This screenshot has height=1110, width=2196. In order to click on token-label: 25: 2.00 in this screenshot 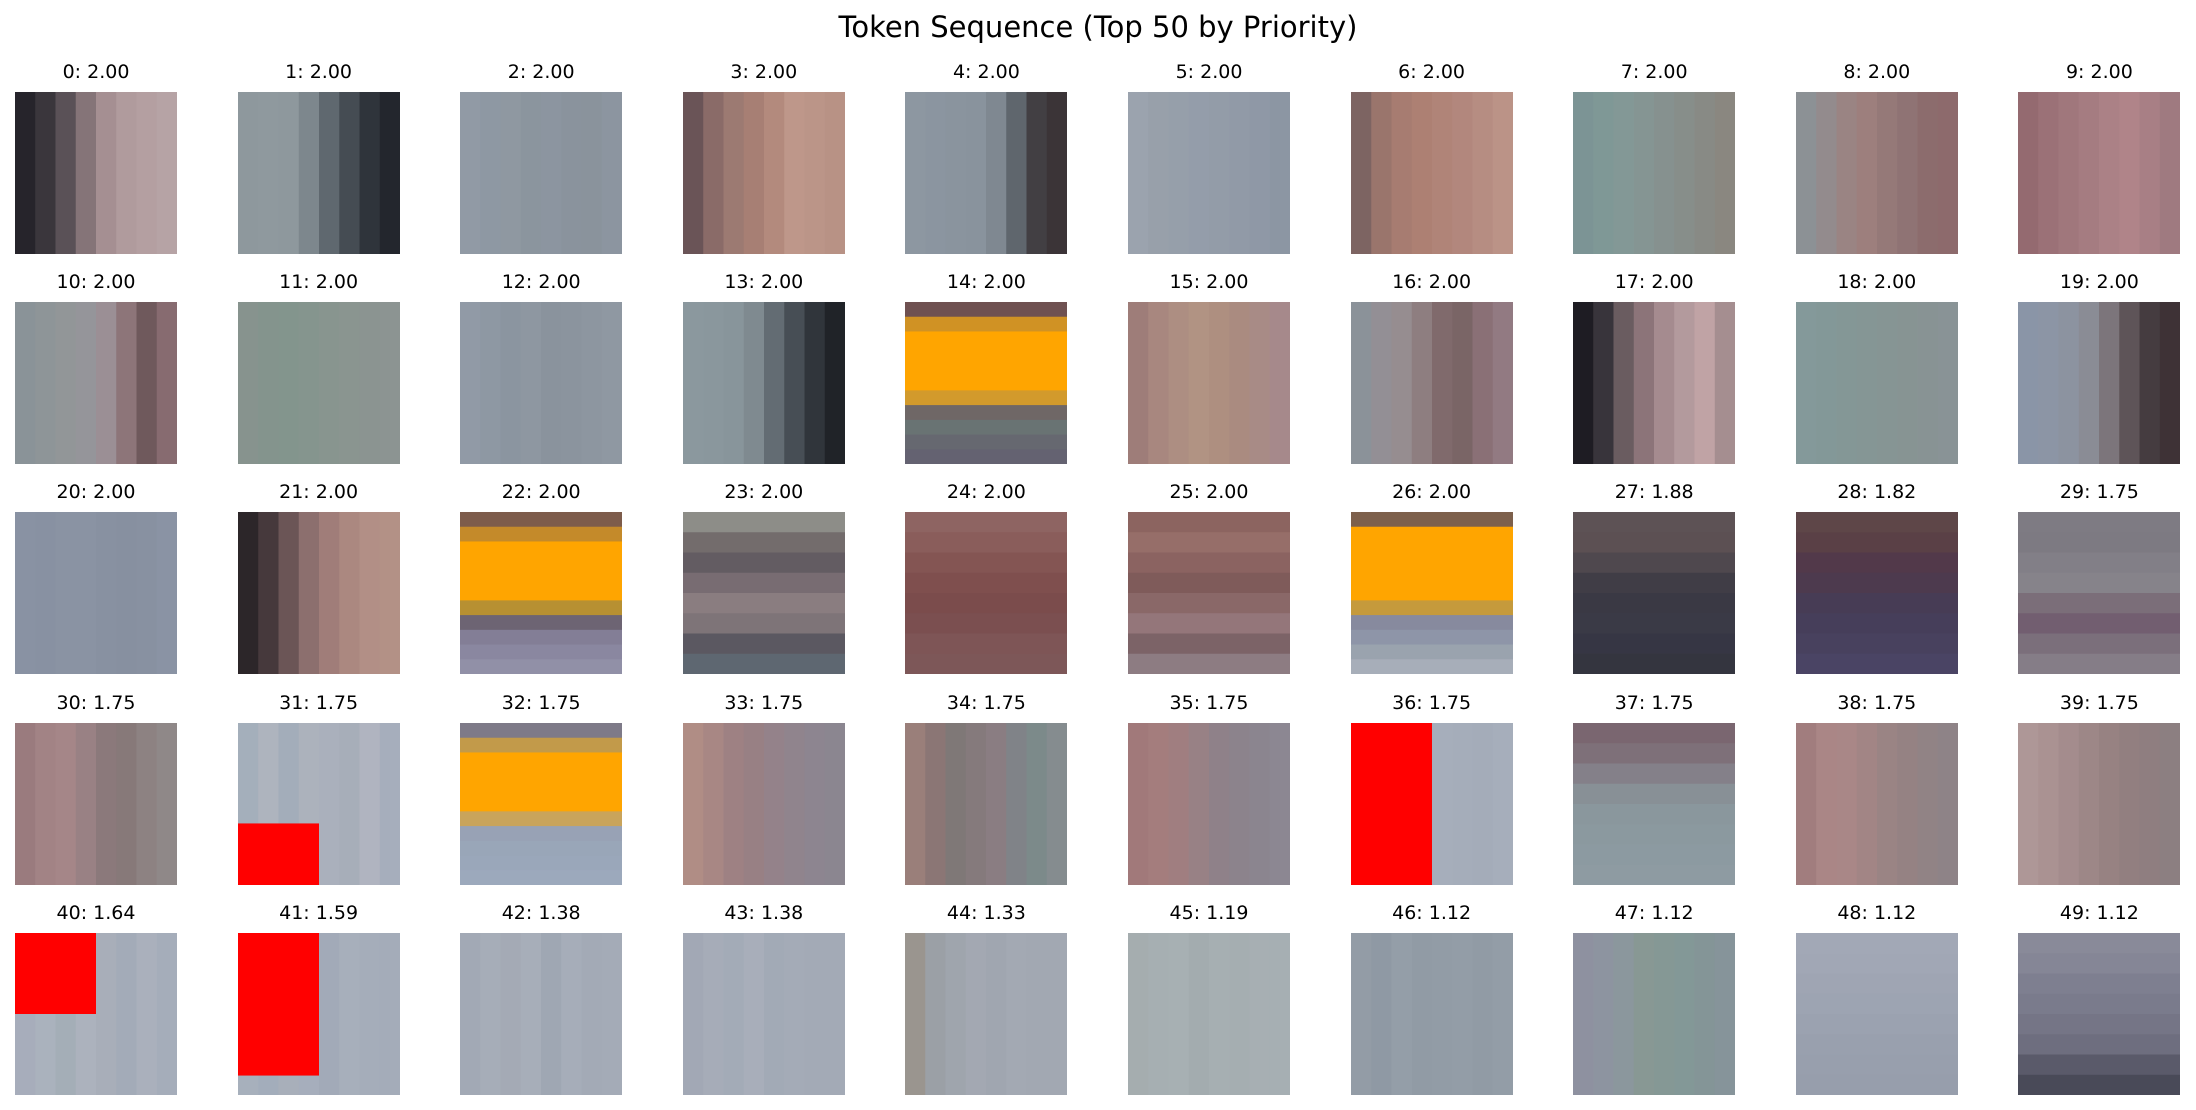, I will do `click(1209, 492)`.